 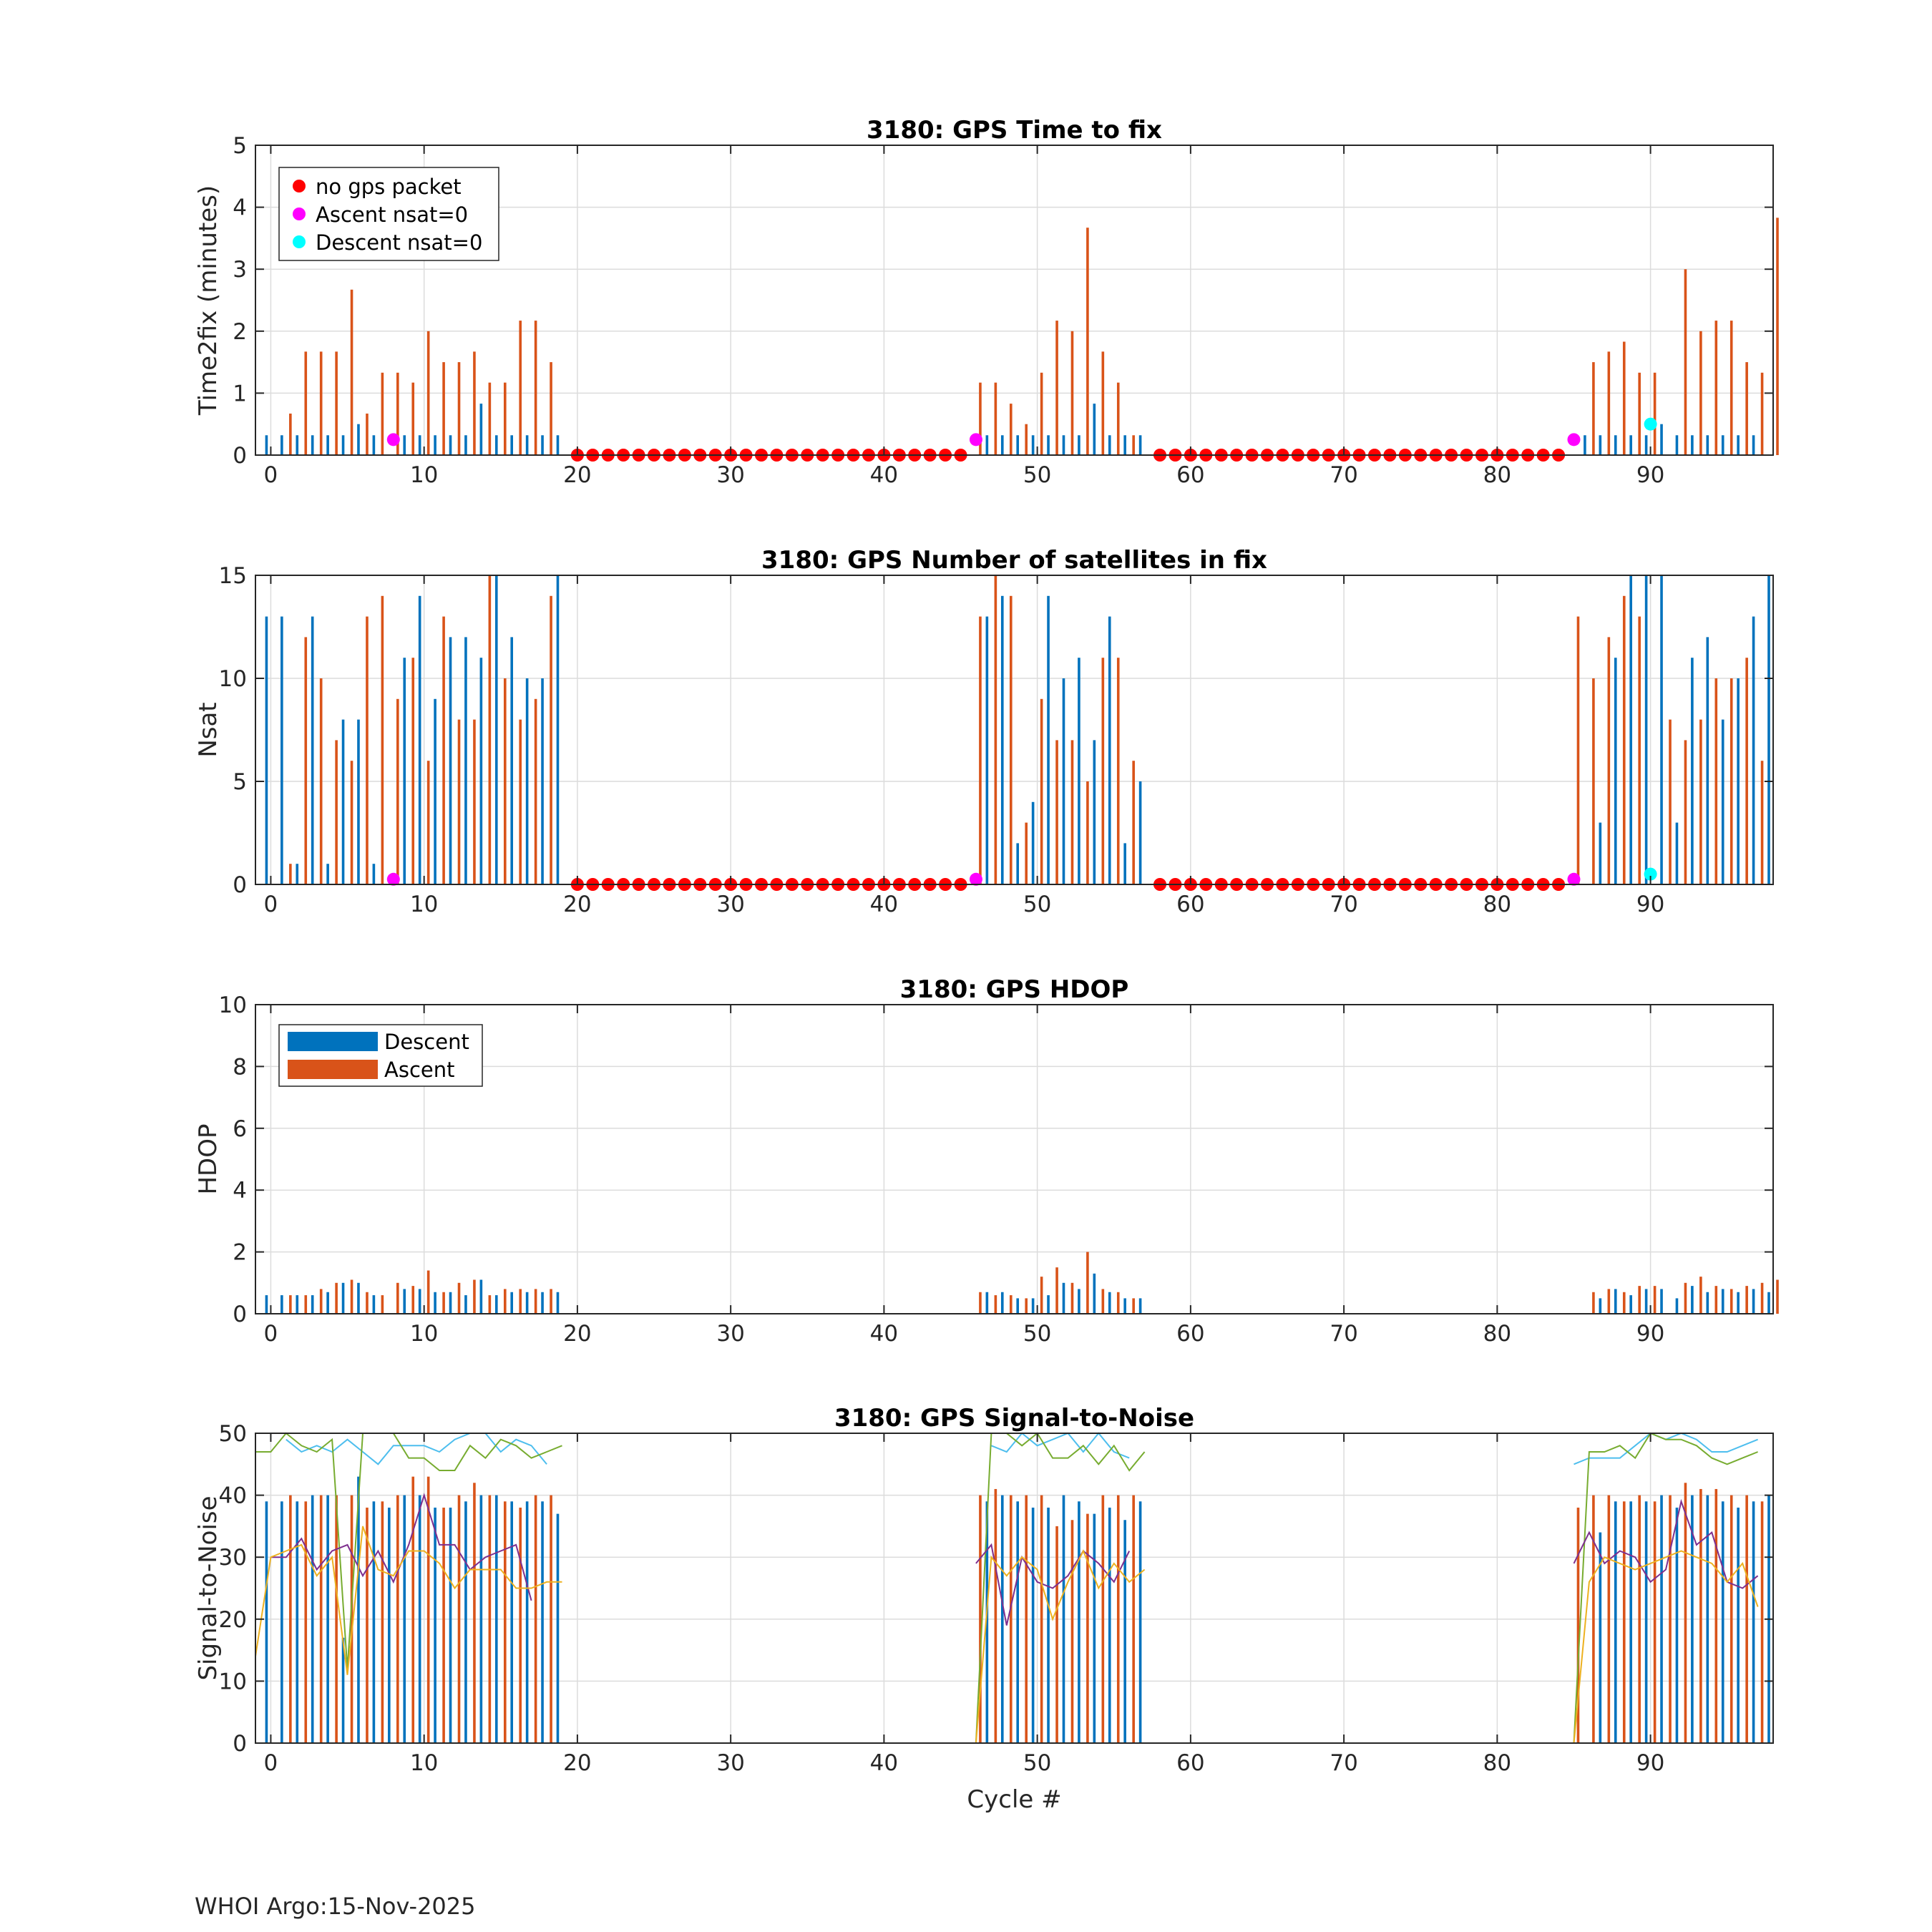 What do you see at coordinates (577, 904) in the screenshot?
I see `x-tick-label: 20` at bounding box center [577, 904].